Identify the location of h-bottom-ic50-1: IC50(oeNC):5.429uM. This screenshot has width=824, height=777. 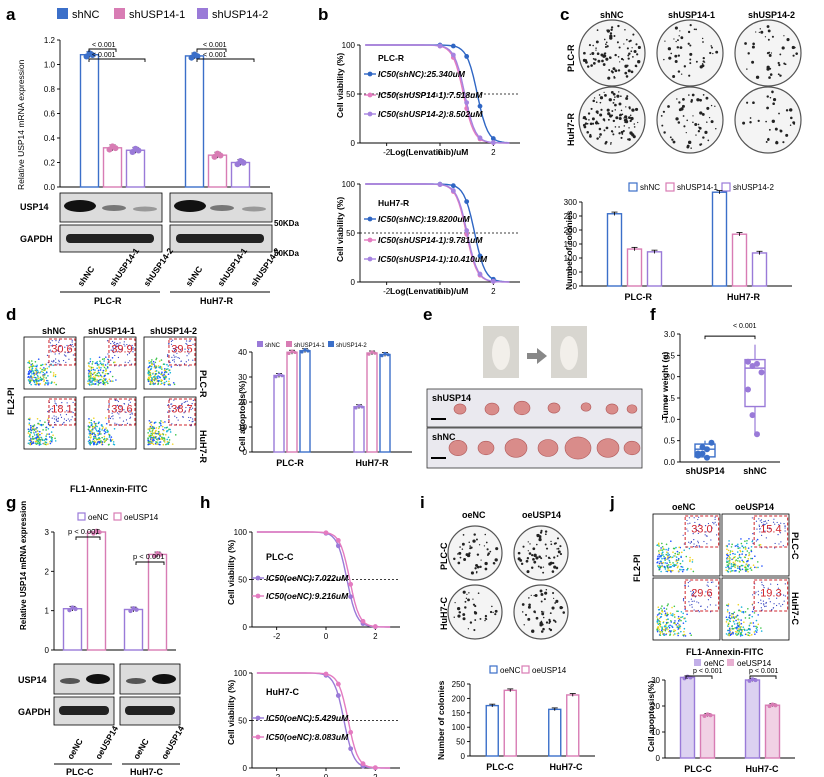
(307, 718).